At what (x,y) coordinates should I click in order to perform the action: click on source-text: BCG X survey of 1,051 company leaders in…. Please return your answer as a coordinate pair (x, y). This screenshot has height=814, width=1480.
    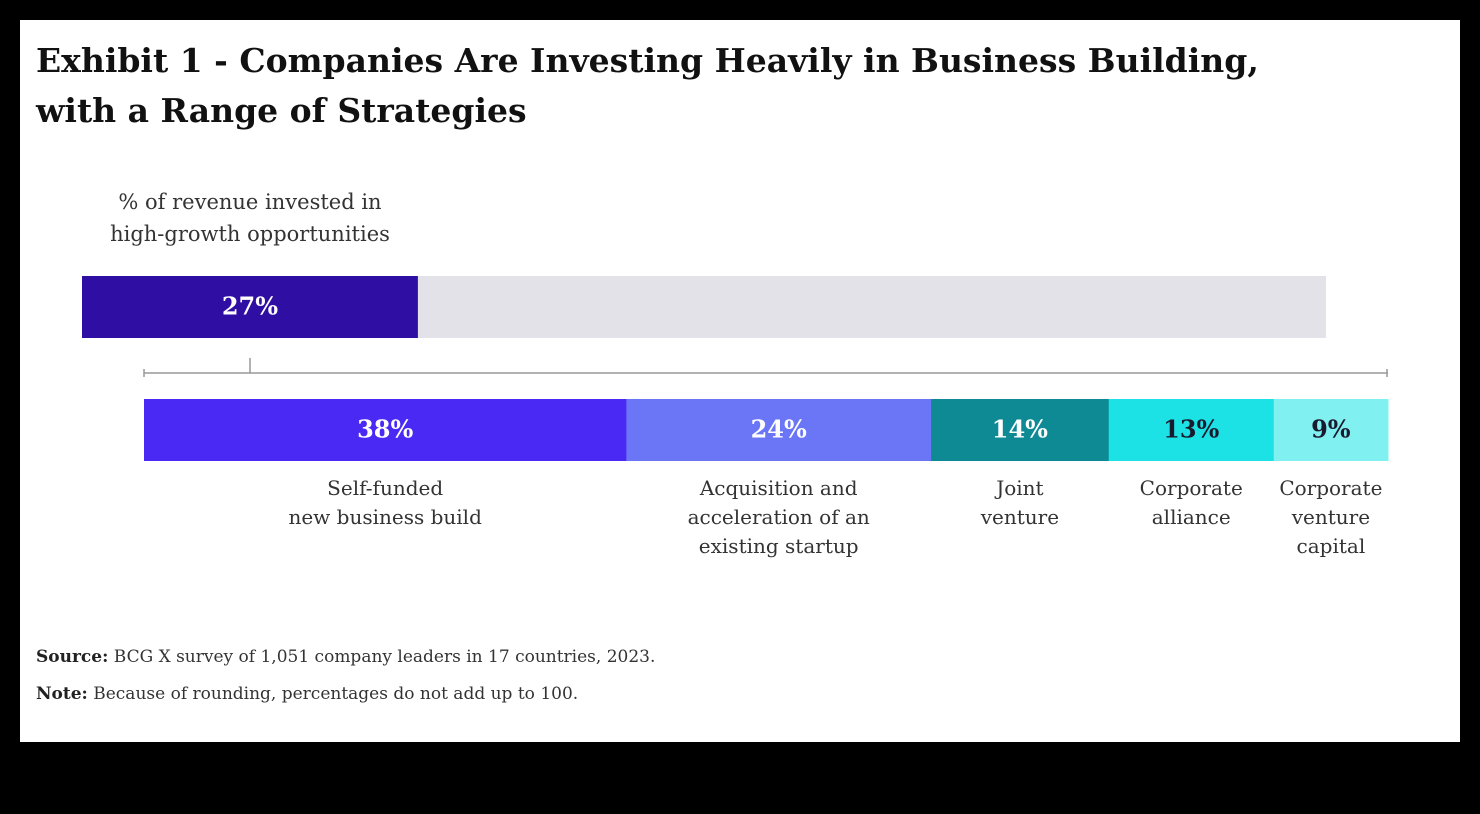
    Looking at the image, I should click on (384, 657).